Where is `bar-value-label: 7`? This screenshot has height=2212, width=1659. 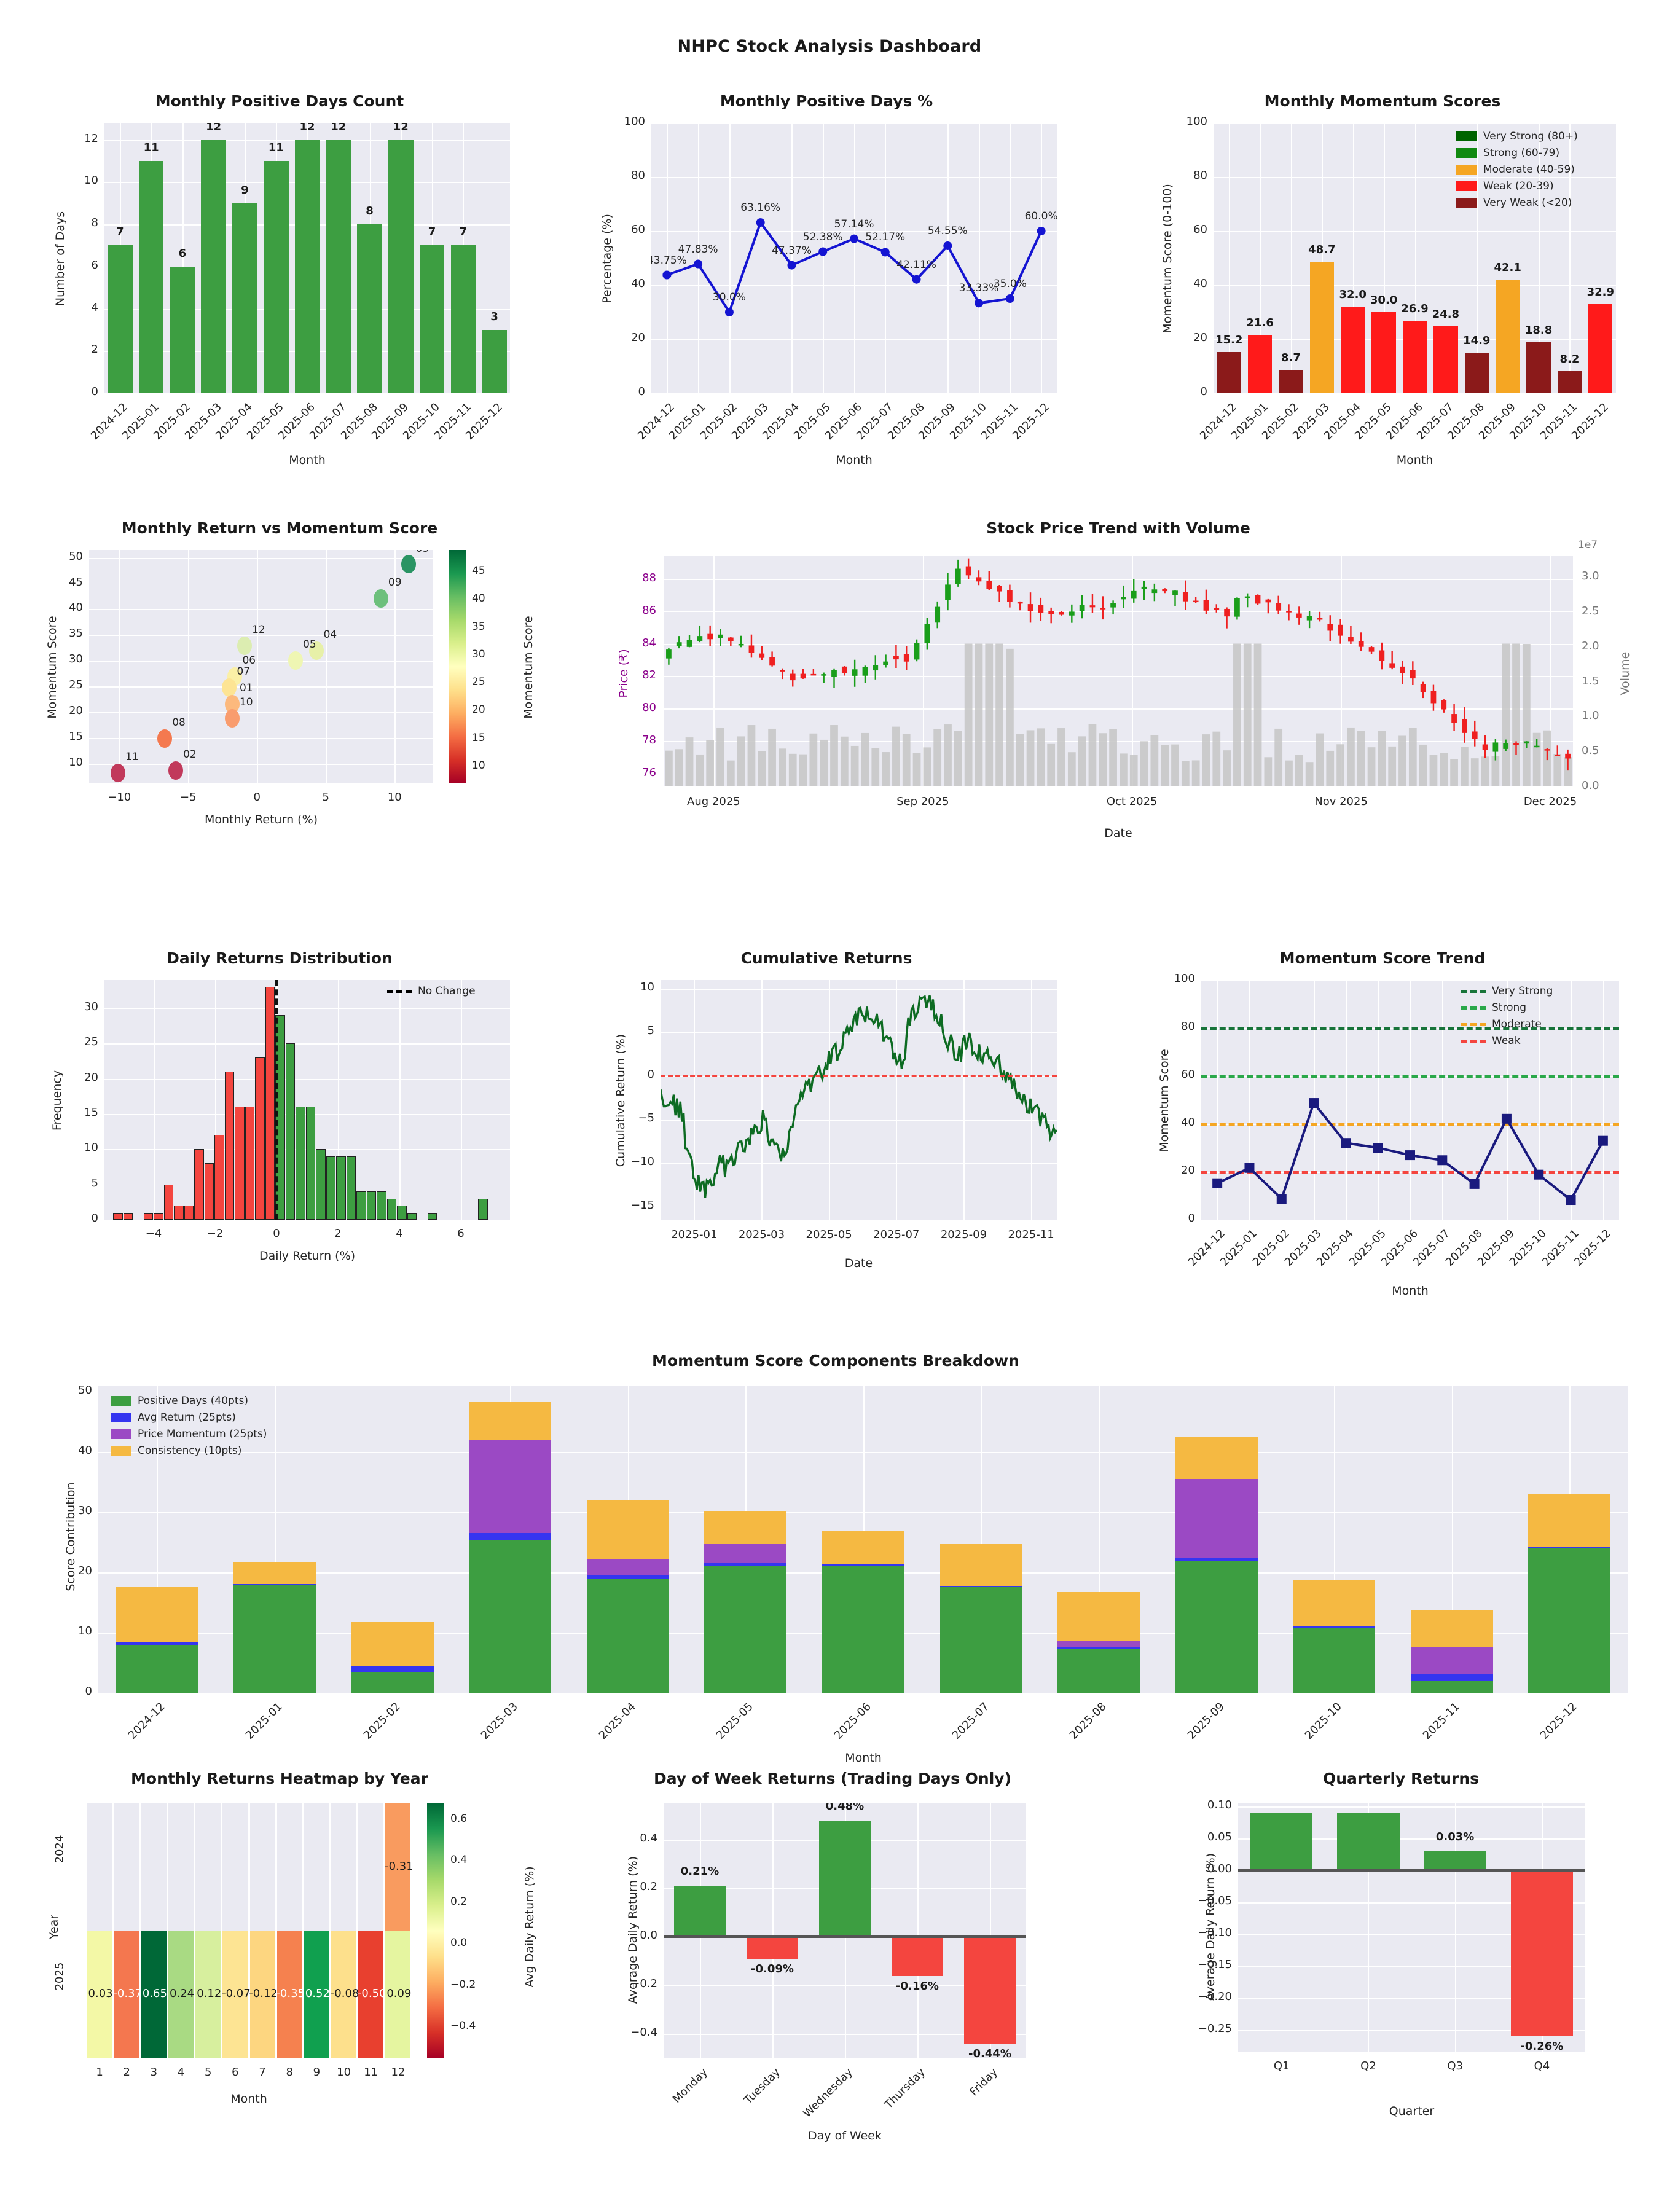 bar-value-label: 7 is located at coordinates (463, 232).